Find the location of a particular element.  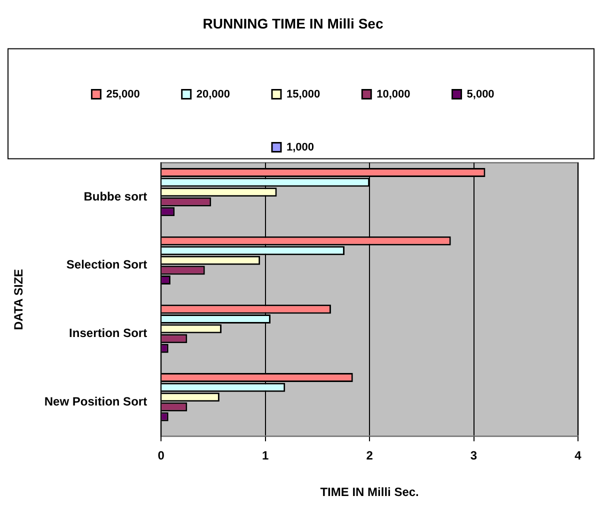

legend-label: 25,000 is located at coordinates (123, 94).